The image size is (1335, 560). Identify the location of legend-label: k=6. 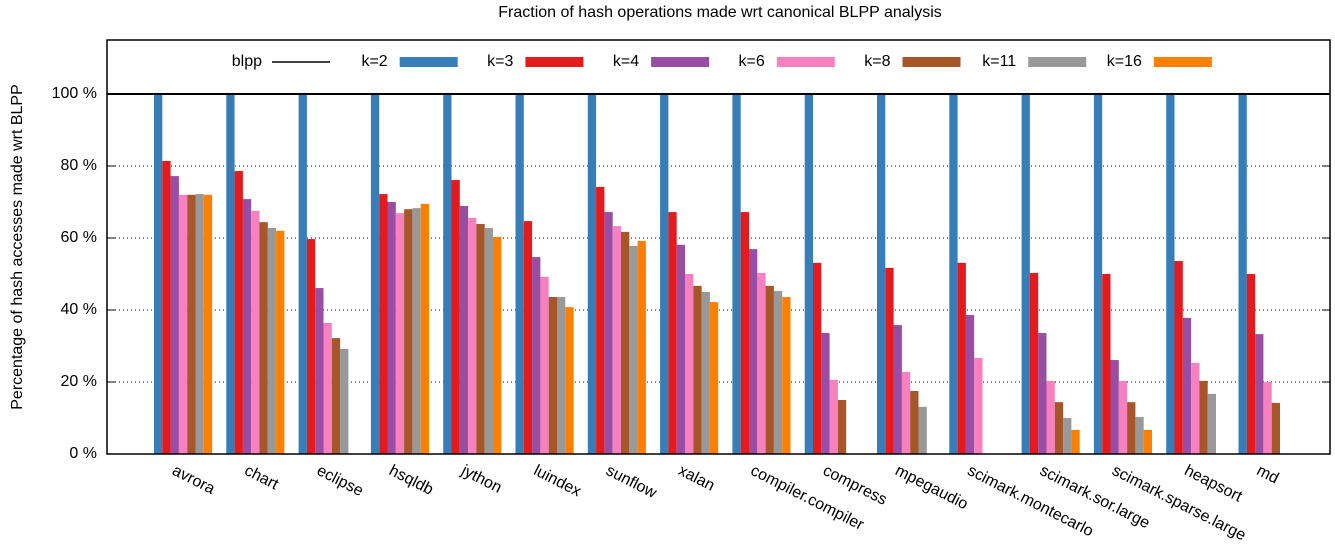
(752, 61).